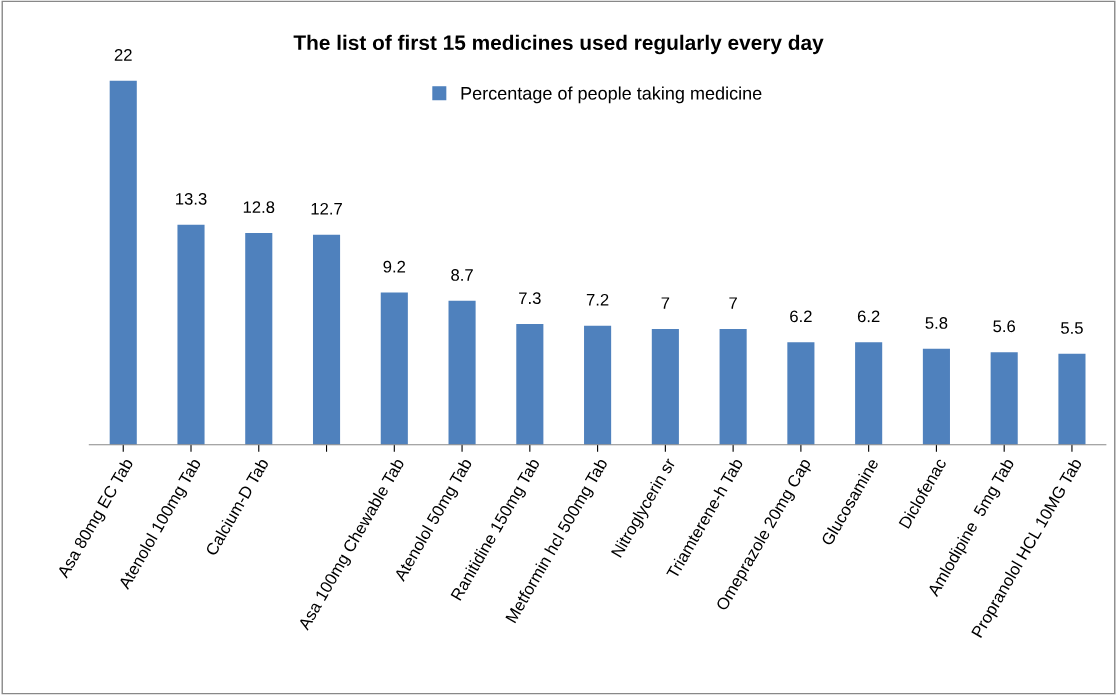 The image size is (1117, 695). Describe the element at coordinates (259, 207) in the screenshot. I see `data-label: 12.8` at that location.